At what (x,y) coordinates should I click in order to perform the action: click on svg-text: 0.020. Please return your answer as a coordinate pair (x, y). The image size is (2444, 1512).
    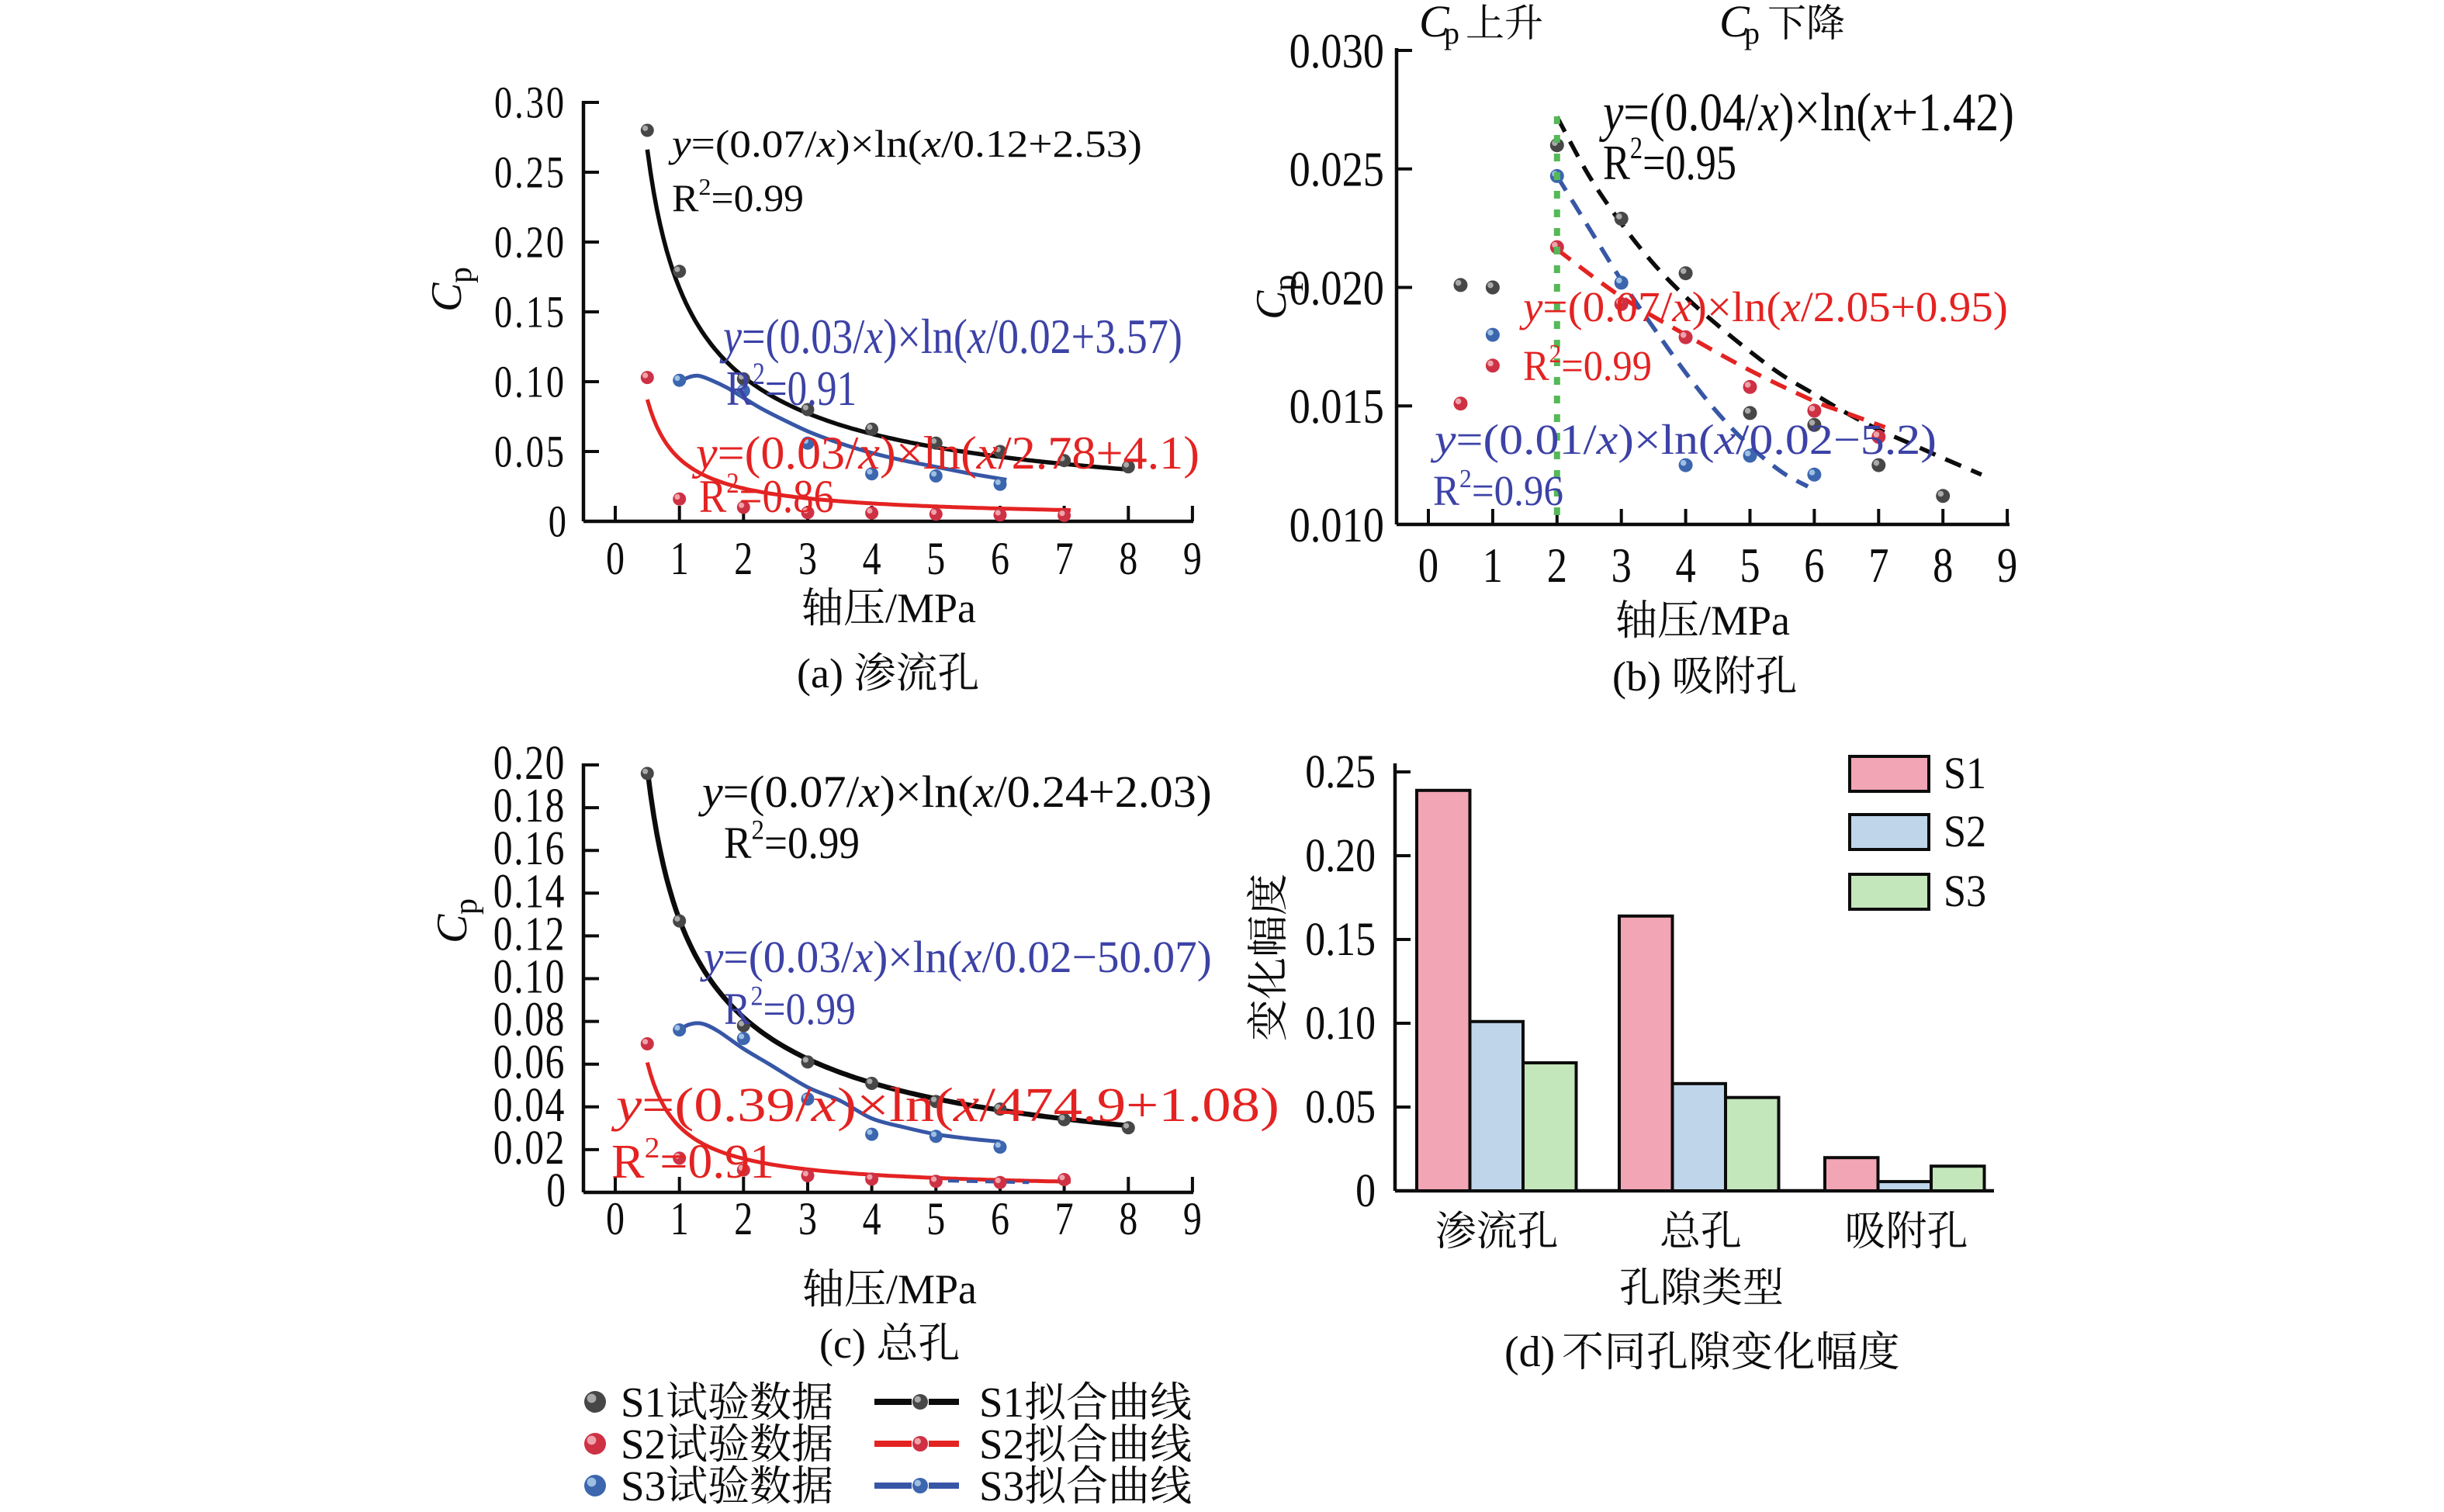
    Looking at the image, I should click on (1337, 287).